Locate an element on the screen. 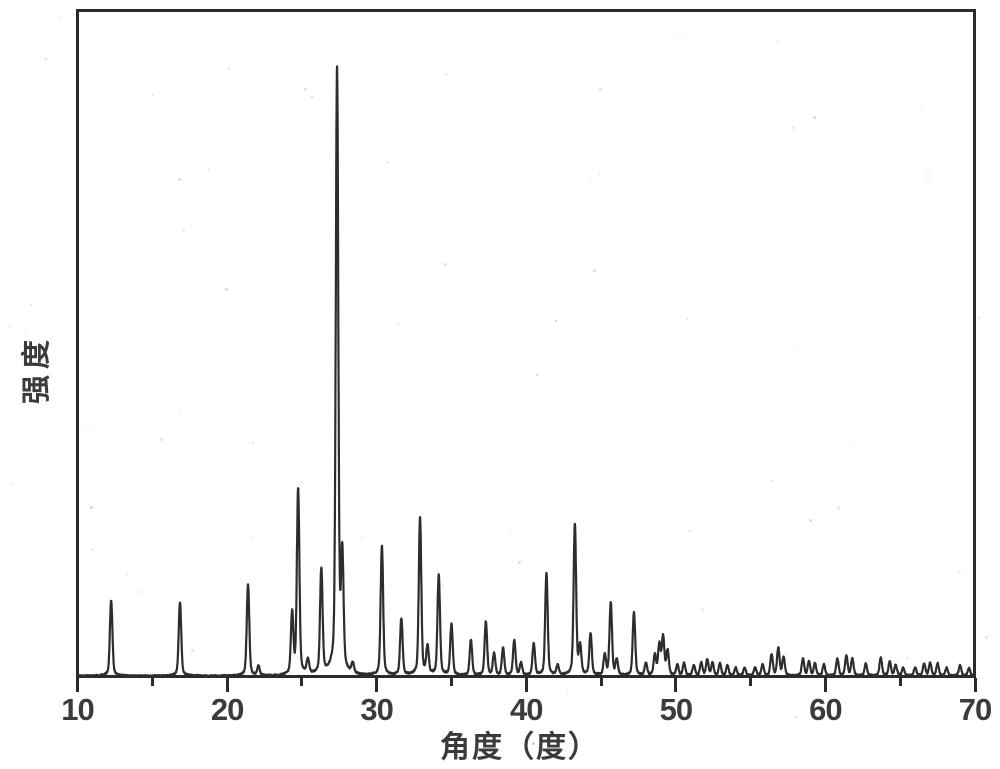 This screenshot has height=769, width=1000. x-axis-tick-label: 40 is located at coordinates (526, 709).